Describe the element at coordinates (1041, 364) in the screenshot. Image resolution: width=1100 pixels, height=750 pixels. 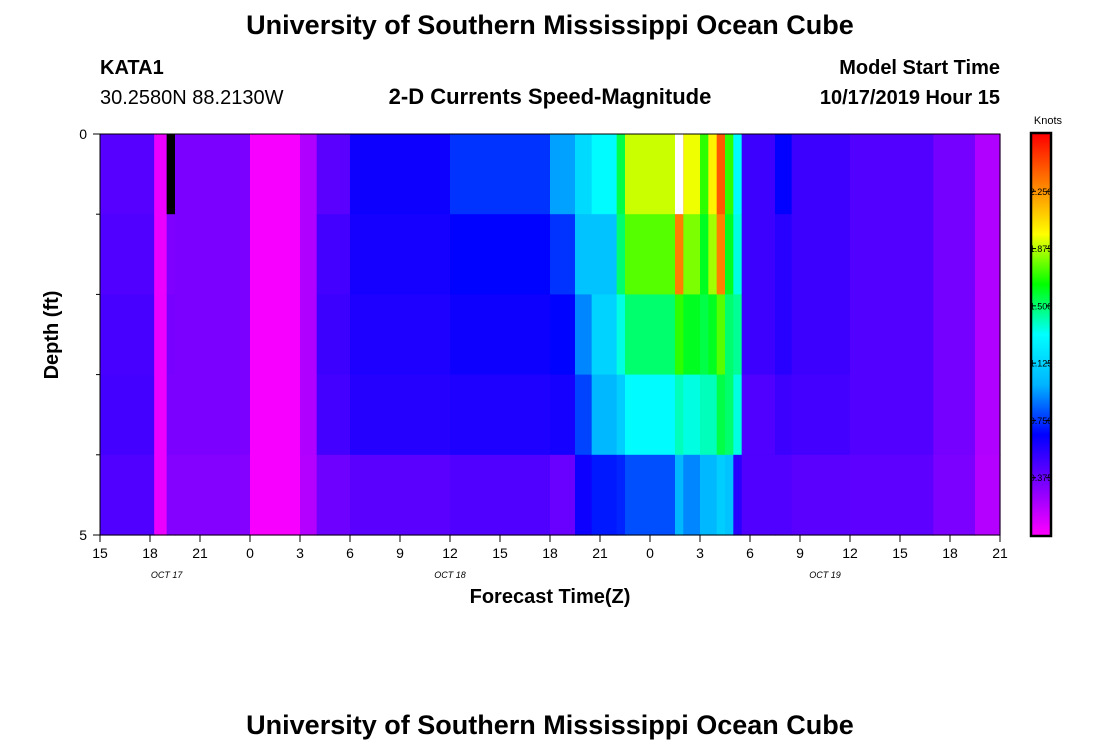
I see `colorbar-tick-label: 1.125` at that location.